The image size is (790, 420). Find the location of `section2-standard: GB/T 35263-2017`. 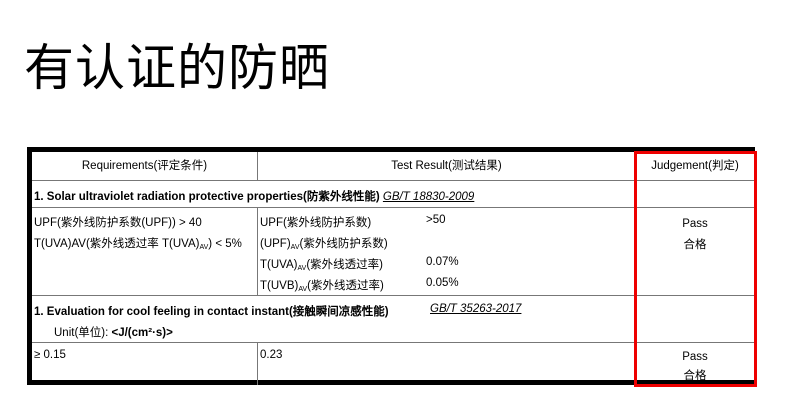

section2-standard: GB/T 35263-2017 is located at coordinates (476, 309).